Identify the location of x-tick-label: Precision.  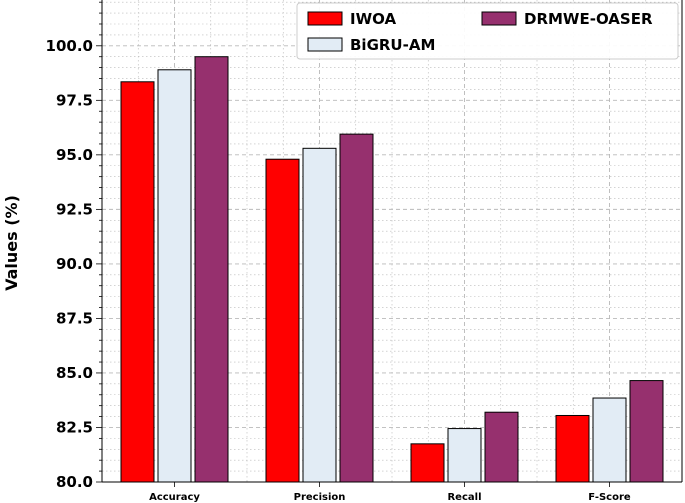
(320, 497).